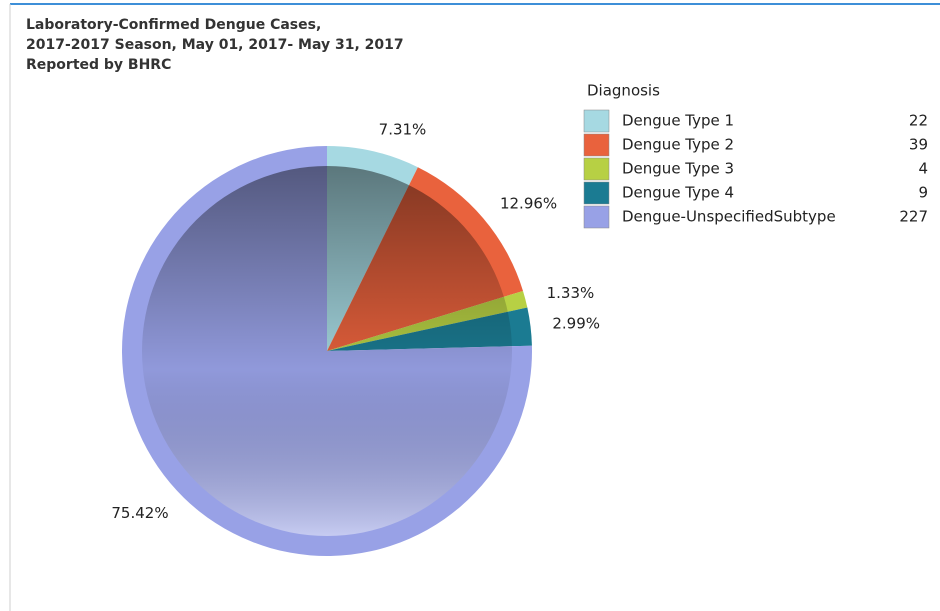  Describe the element at coordinates (678, 121) in the screenshot. I see `legend-label: Dengue Type 1` at that location.